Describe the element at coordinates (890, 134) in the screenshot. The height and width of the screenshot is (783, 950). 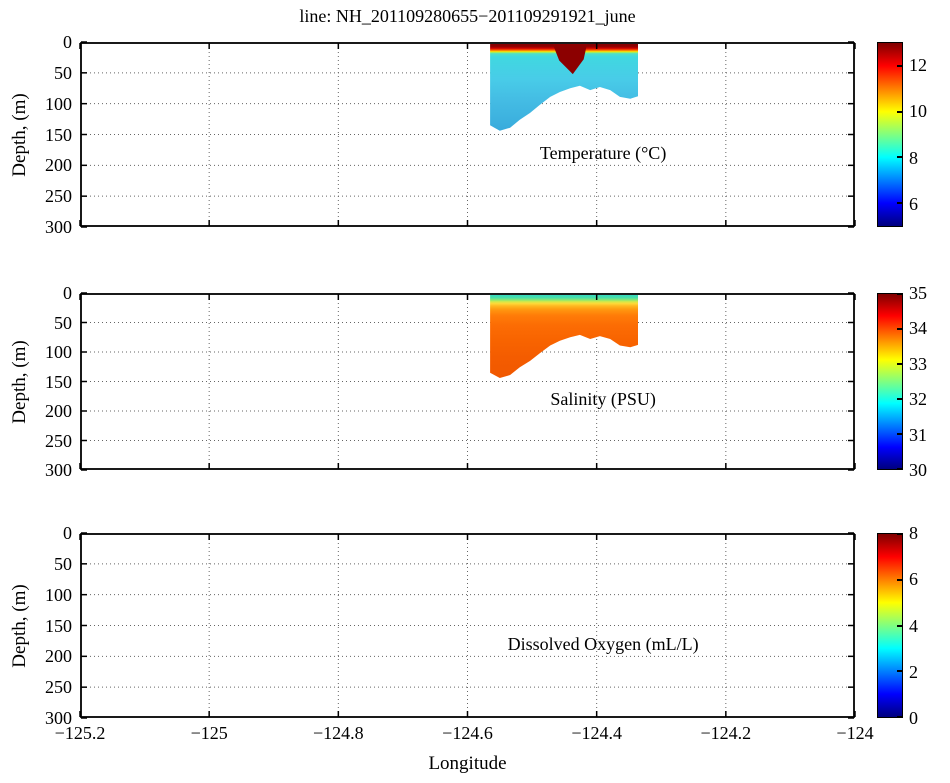
I see `colorbar-temperature` at that location.